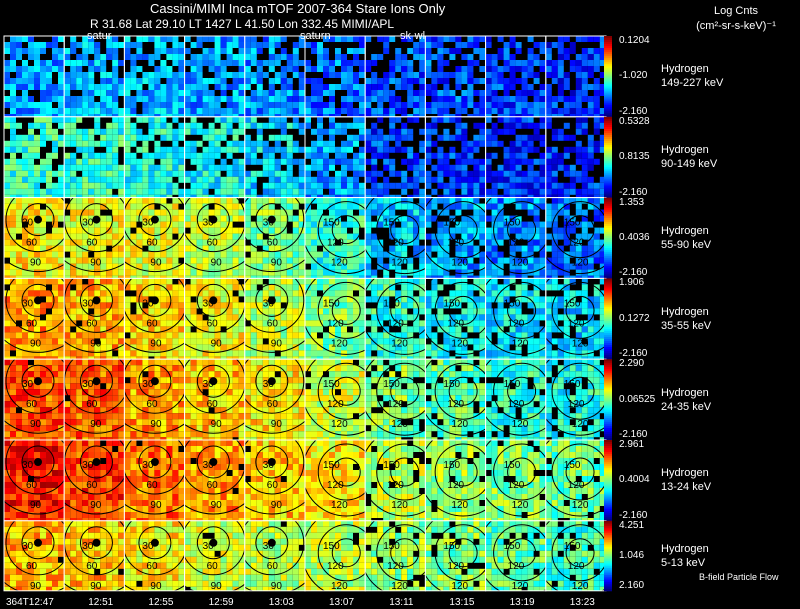 The height and width of the screenshot is (609, 800). I want to click on time-label: 13:15, so click(462, 602).